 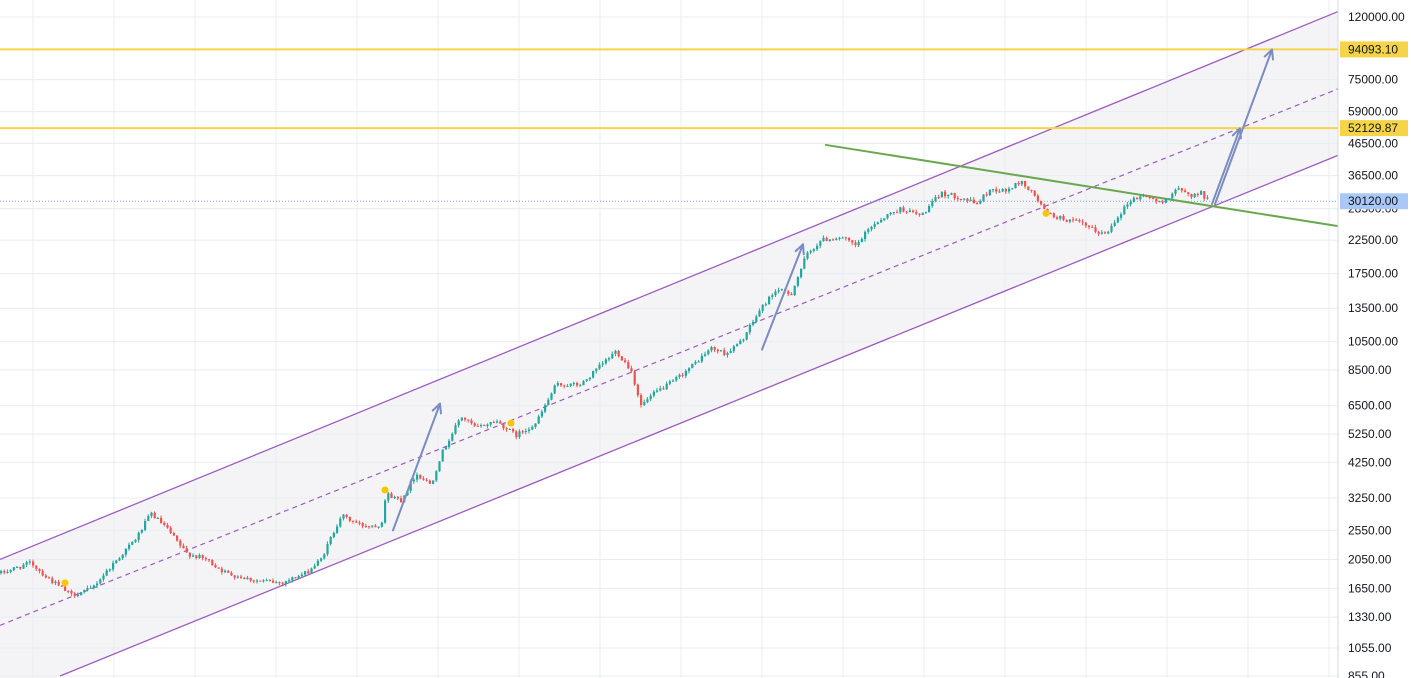 What do you see at coordinates (1370, 588) in the screenshot?
I see `y-tick-label-17: 1650.00` at bounding box center [1370, 588].